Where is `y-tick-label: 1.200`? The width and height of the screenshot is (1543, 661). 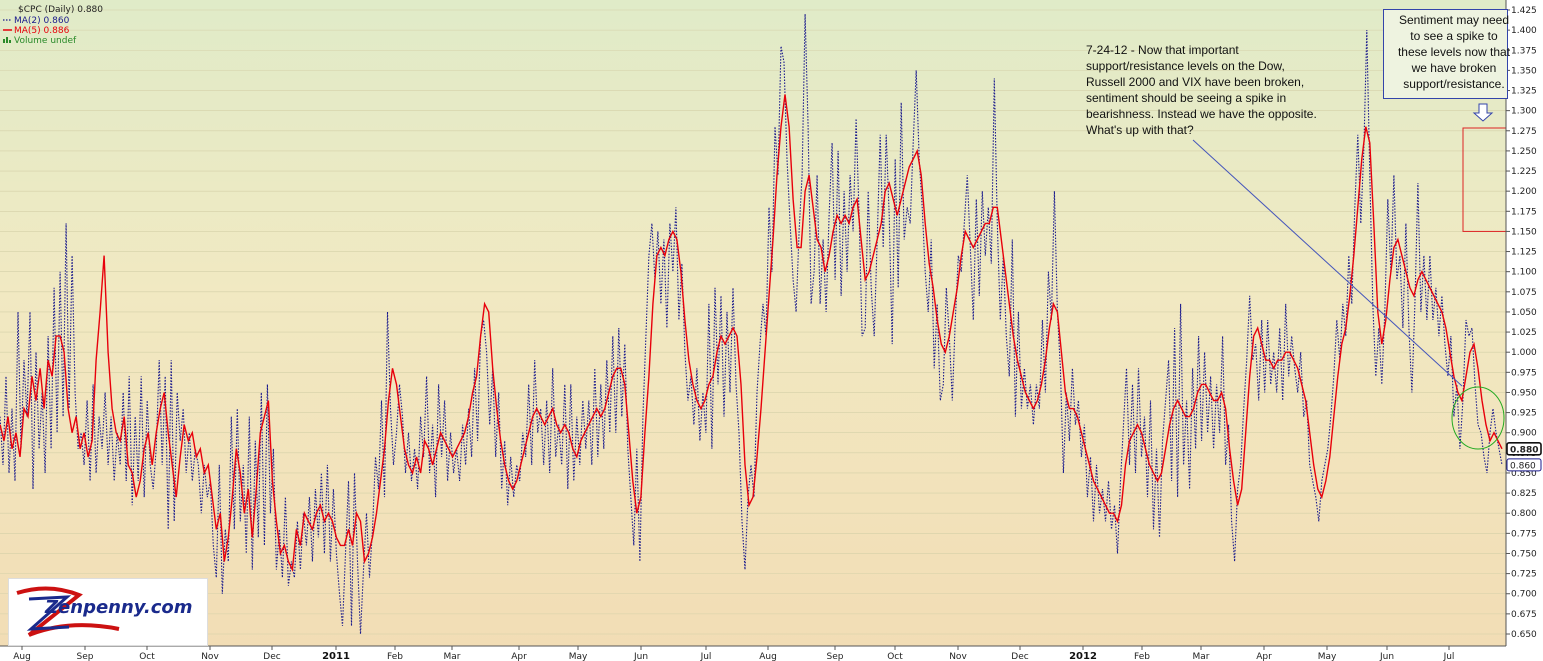
y-tick-label: 1.200 is located at coordinates (1524, 192).